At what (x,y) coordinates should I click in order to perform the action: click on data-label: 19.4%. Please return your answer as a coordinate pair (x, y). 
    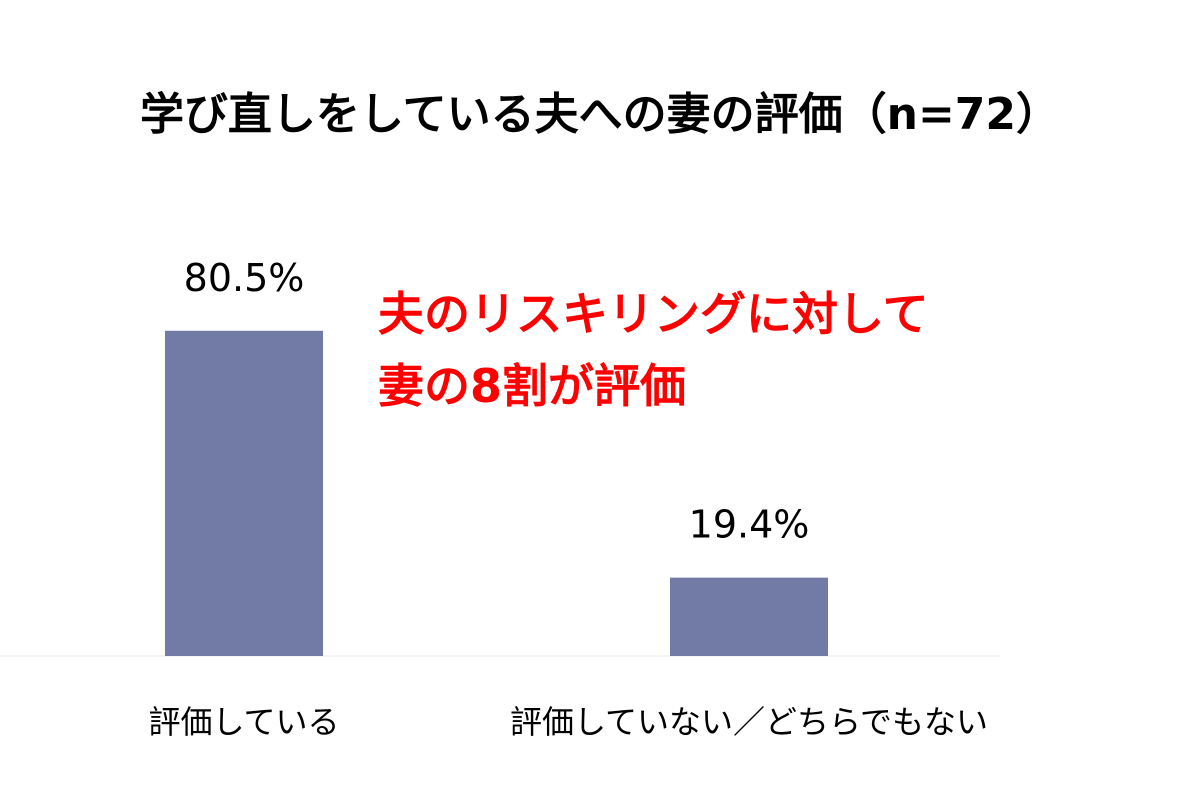
    Looking at the image, I should click on (749, 525).